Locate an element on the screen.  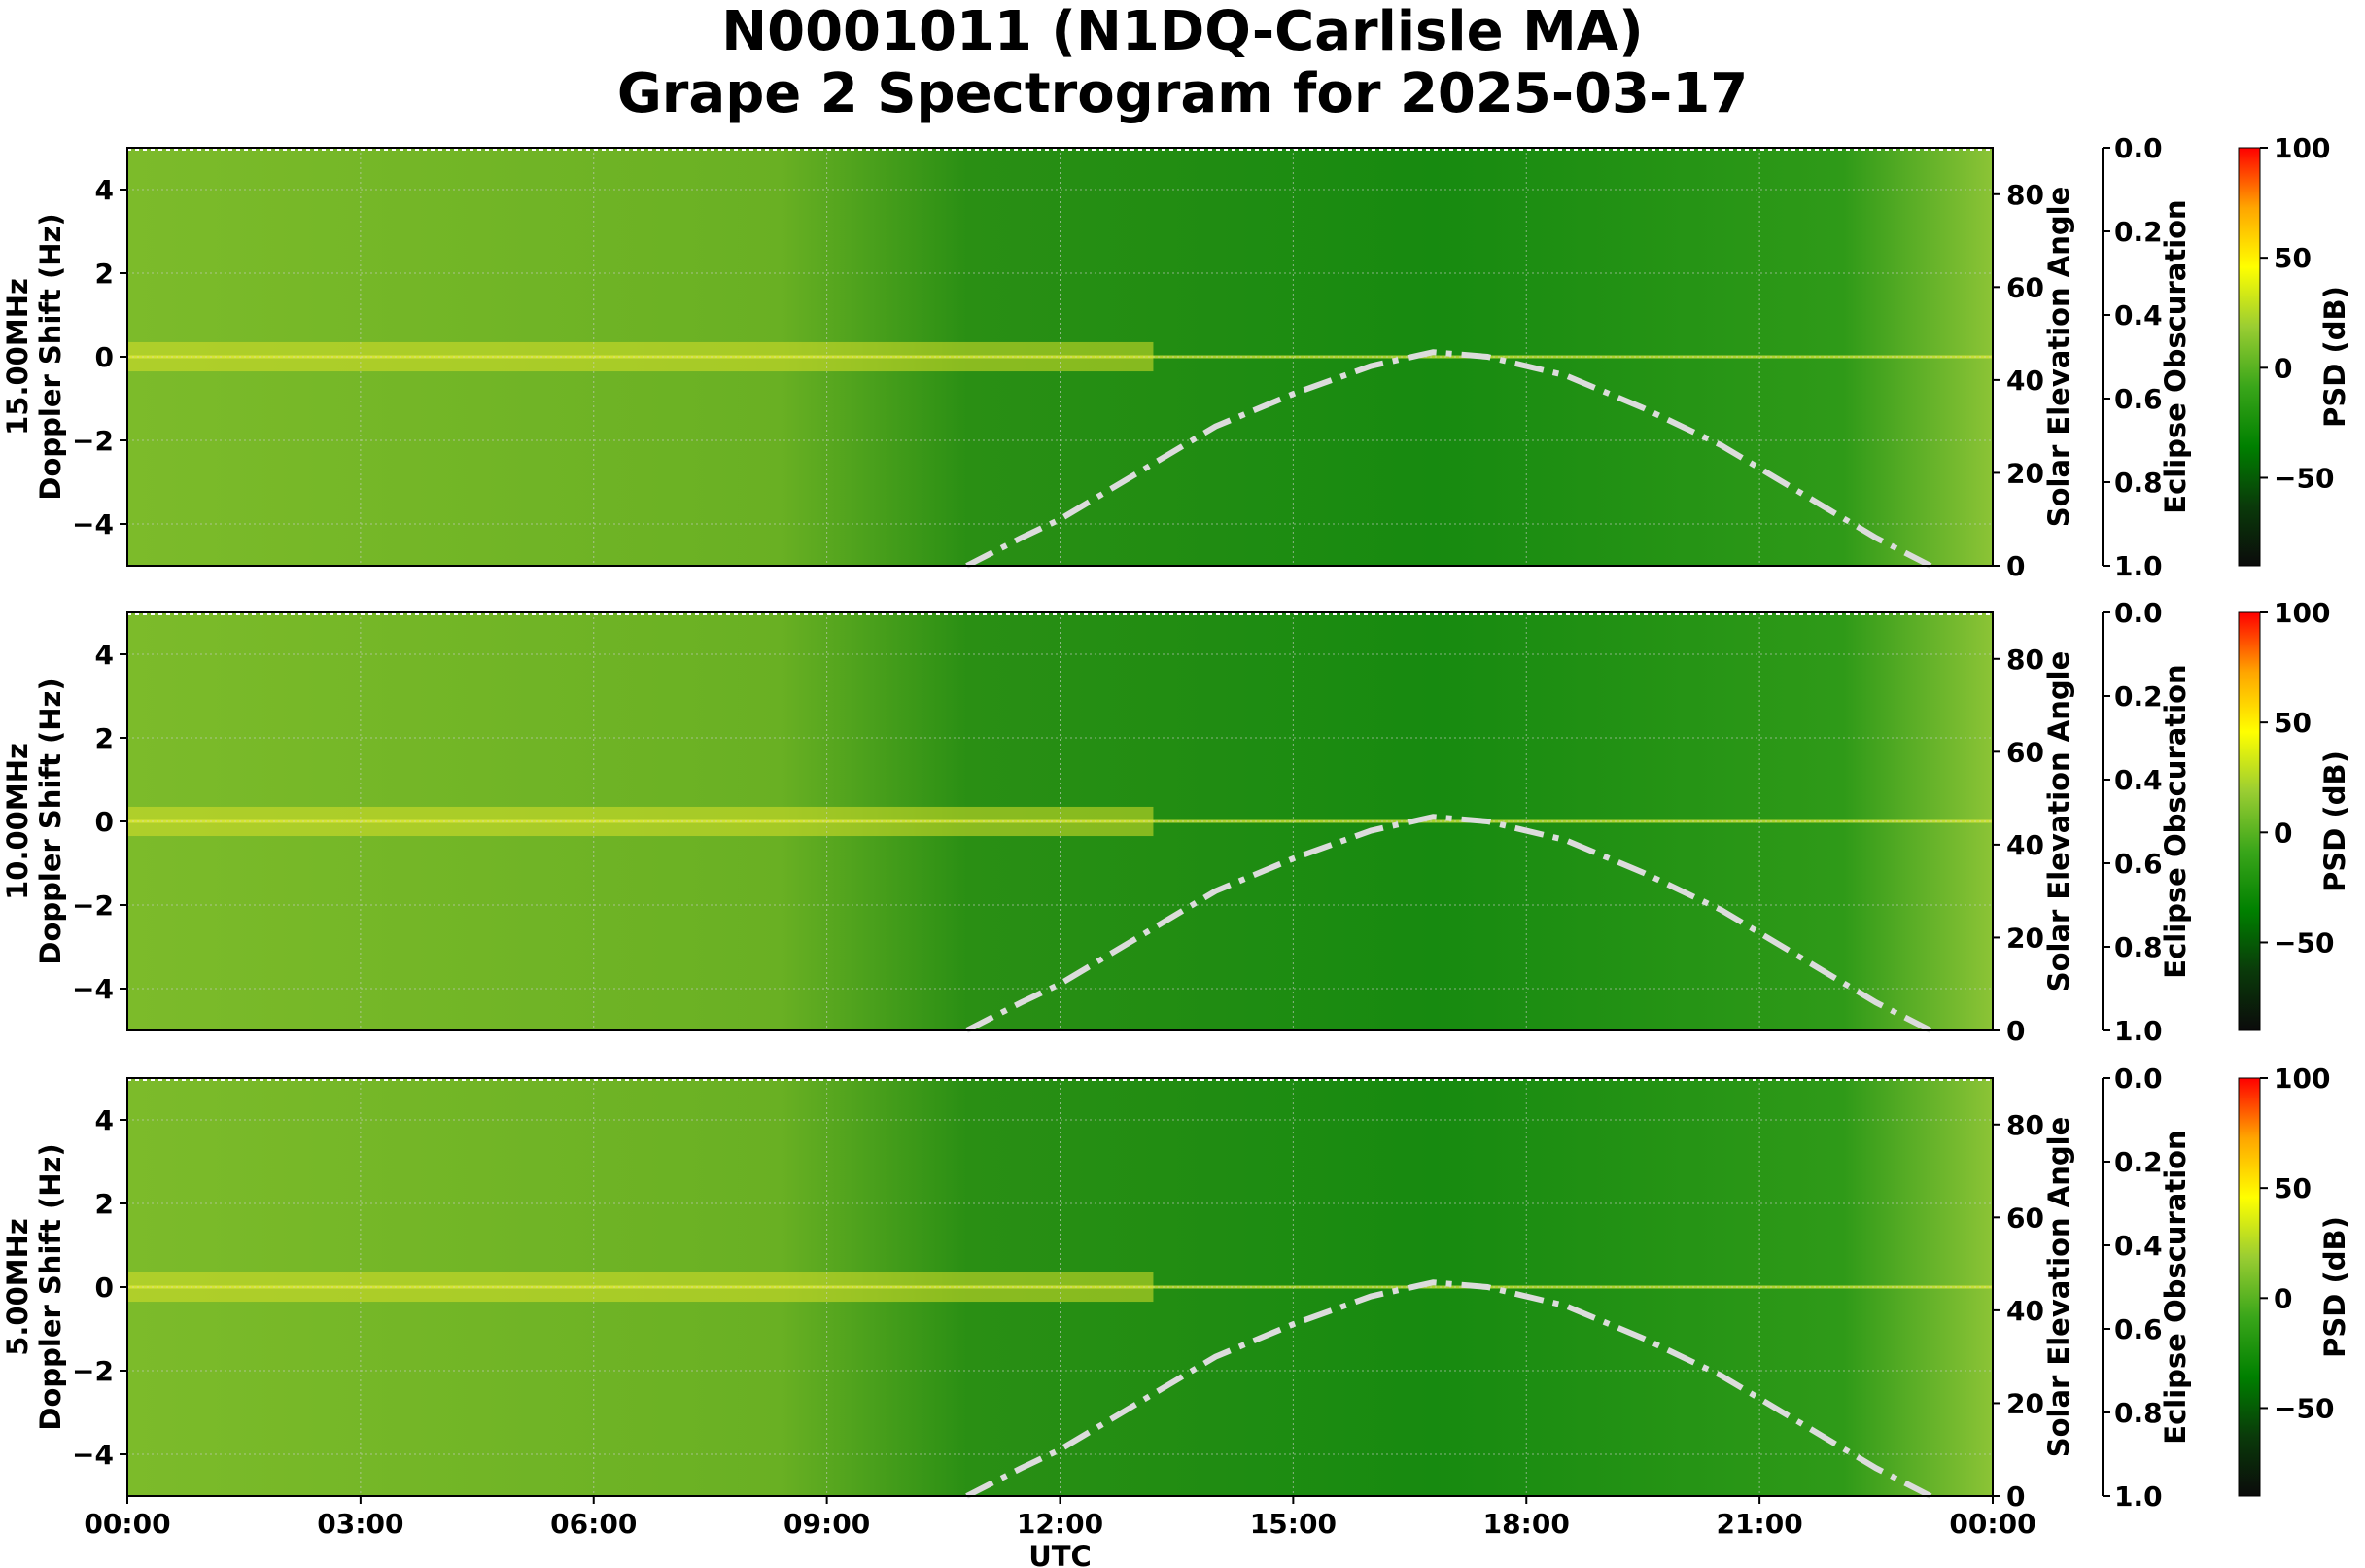
x-tick-label: 15:00 is located at coordinates (1293, 1524).